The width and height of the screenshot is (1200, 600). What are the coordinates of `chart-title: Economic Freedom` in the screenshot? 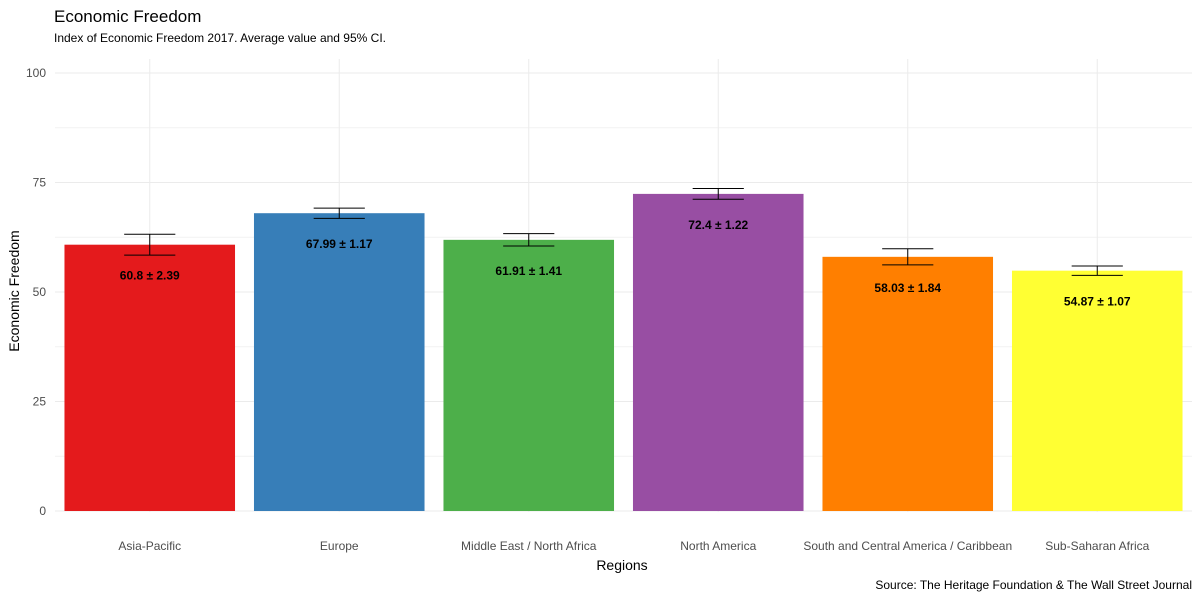 It's located at (127, 16).